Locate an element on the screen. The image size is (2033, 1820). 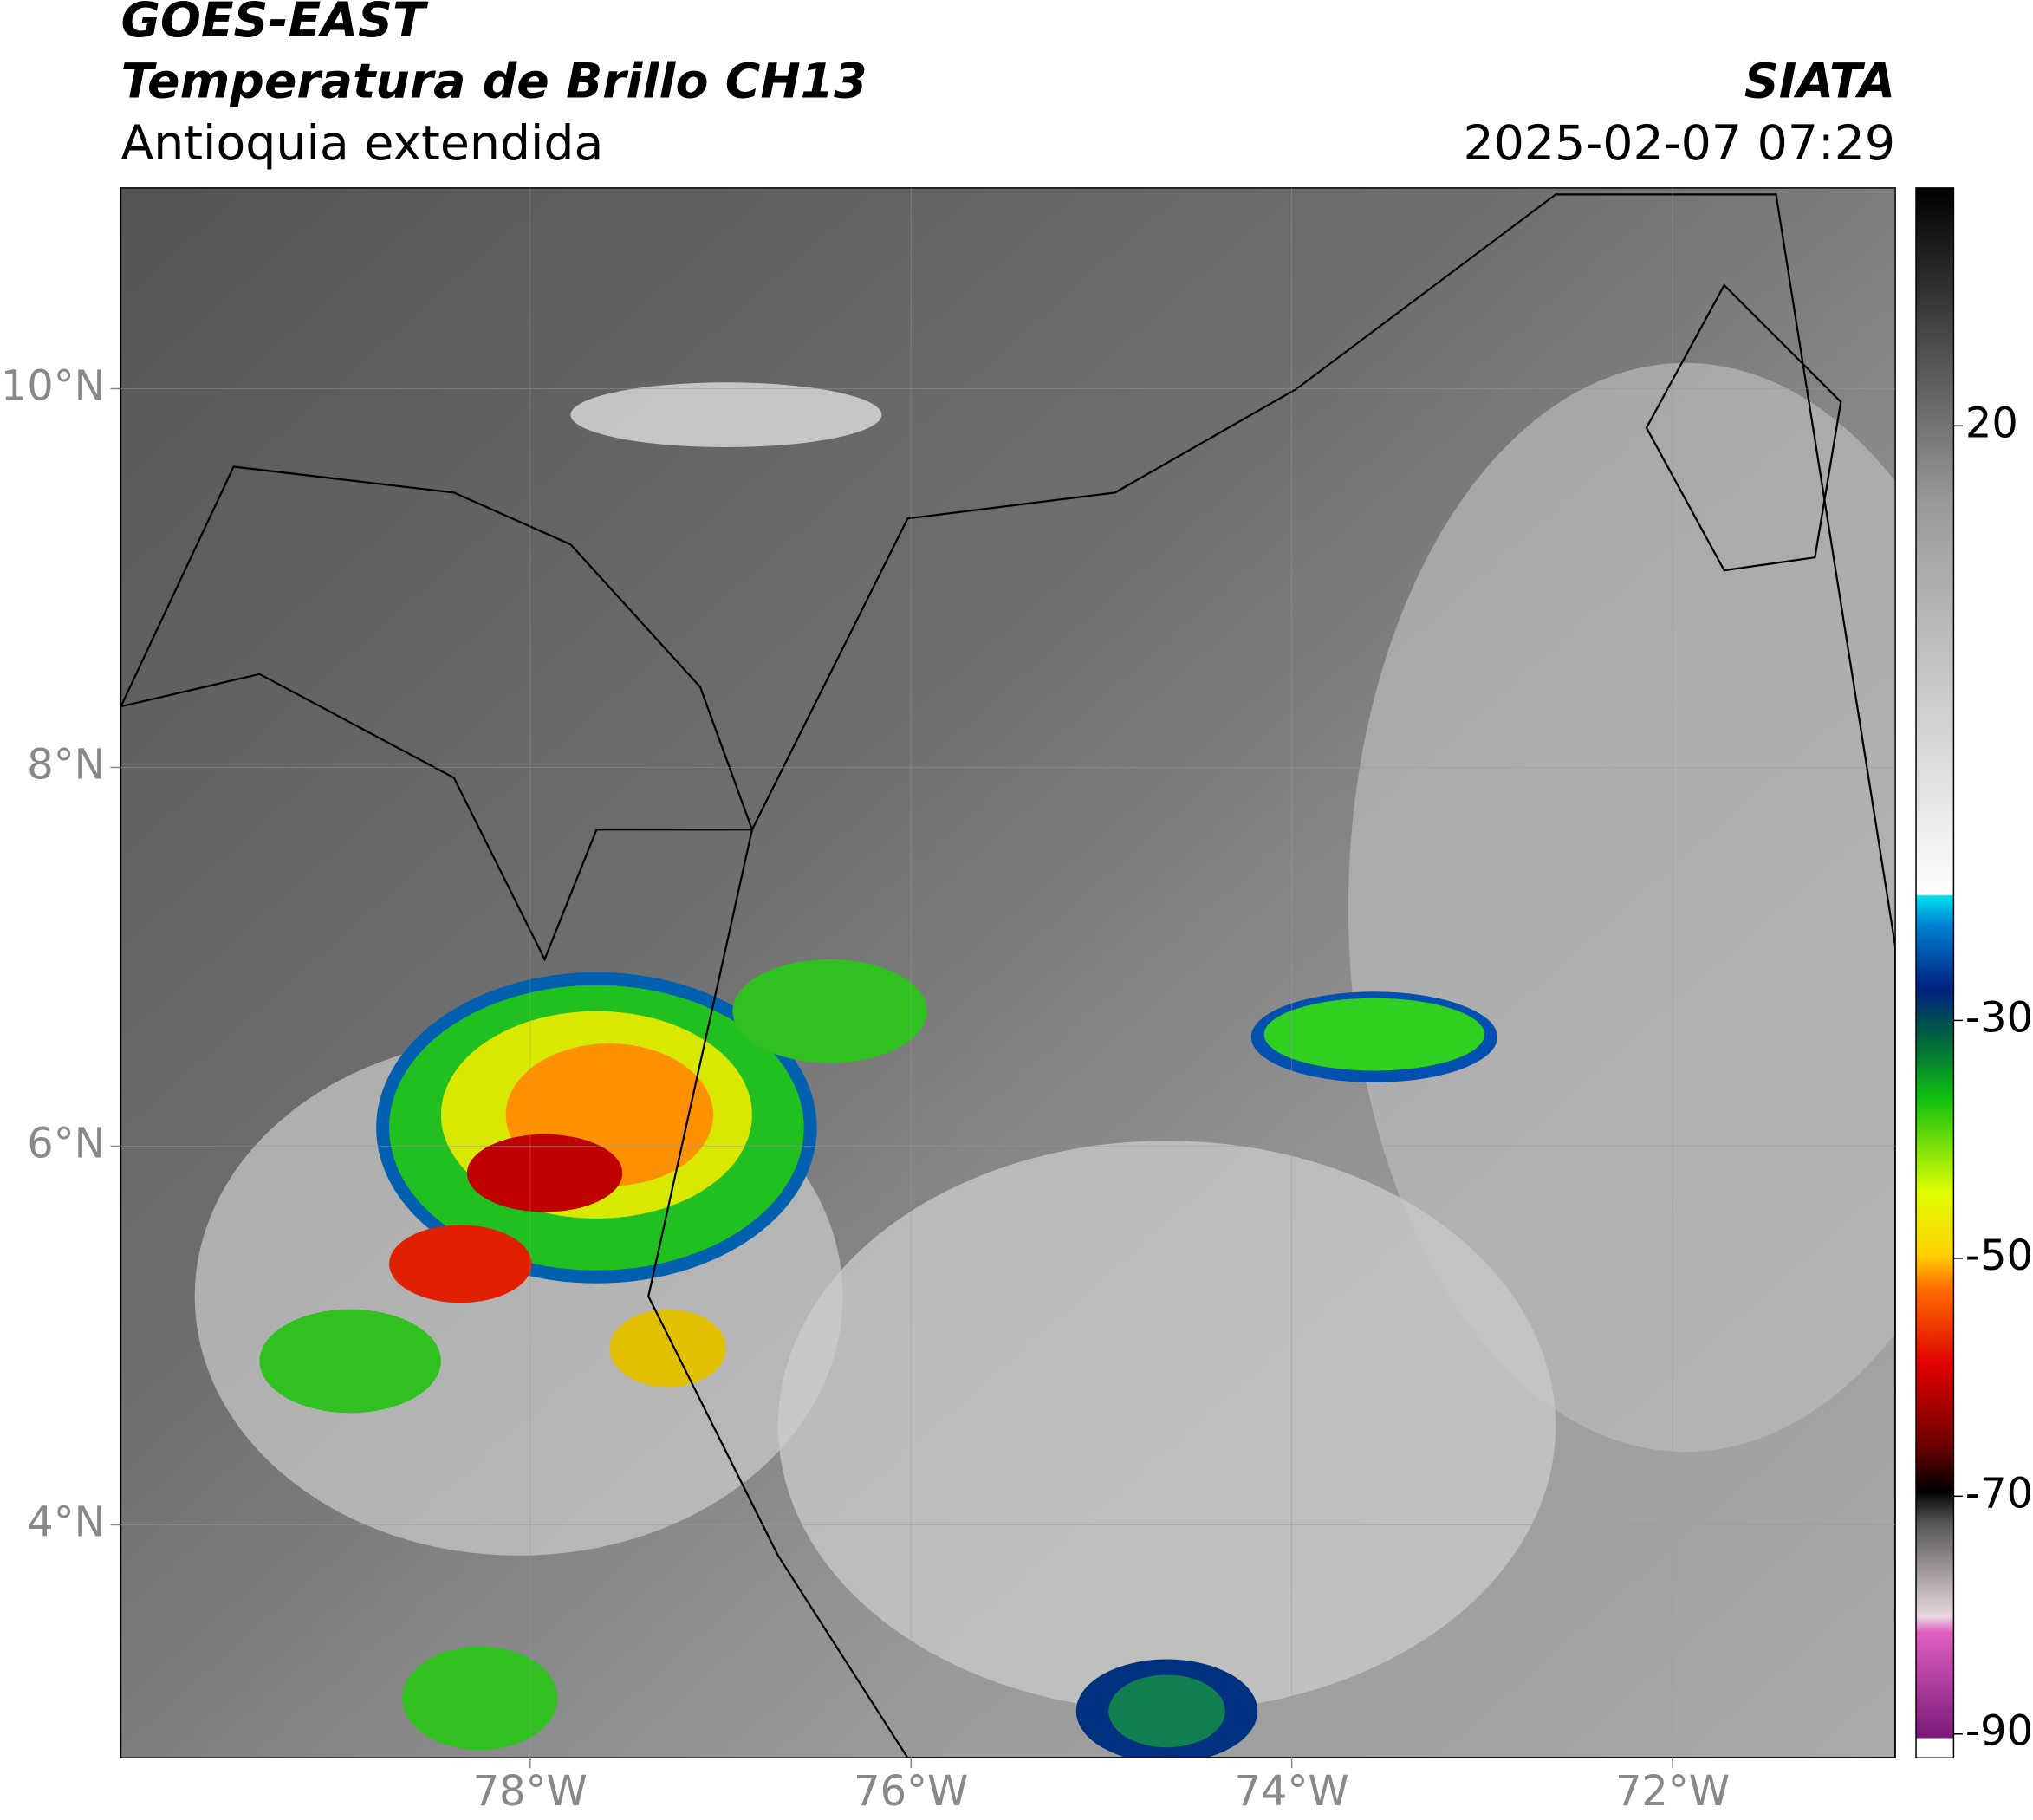
y-tick-label: 6°N is located at coordinates (66, 1143).